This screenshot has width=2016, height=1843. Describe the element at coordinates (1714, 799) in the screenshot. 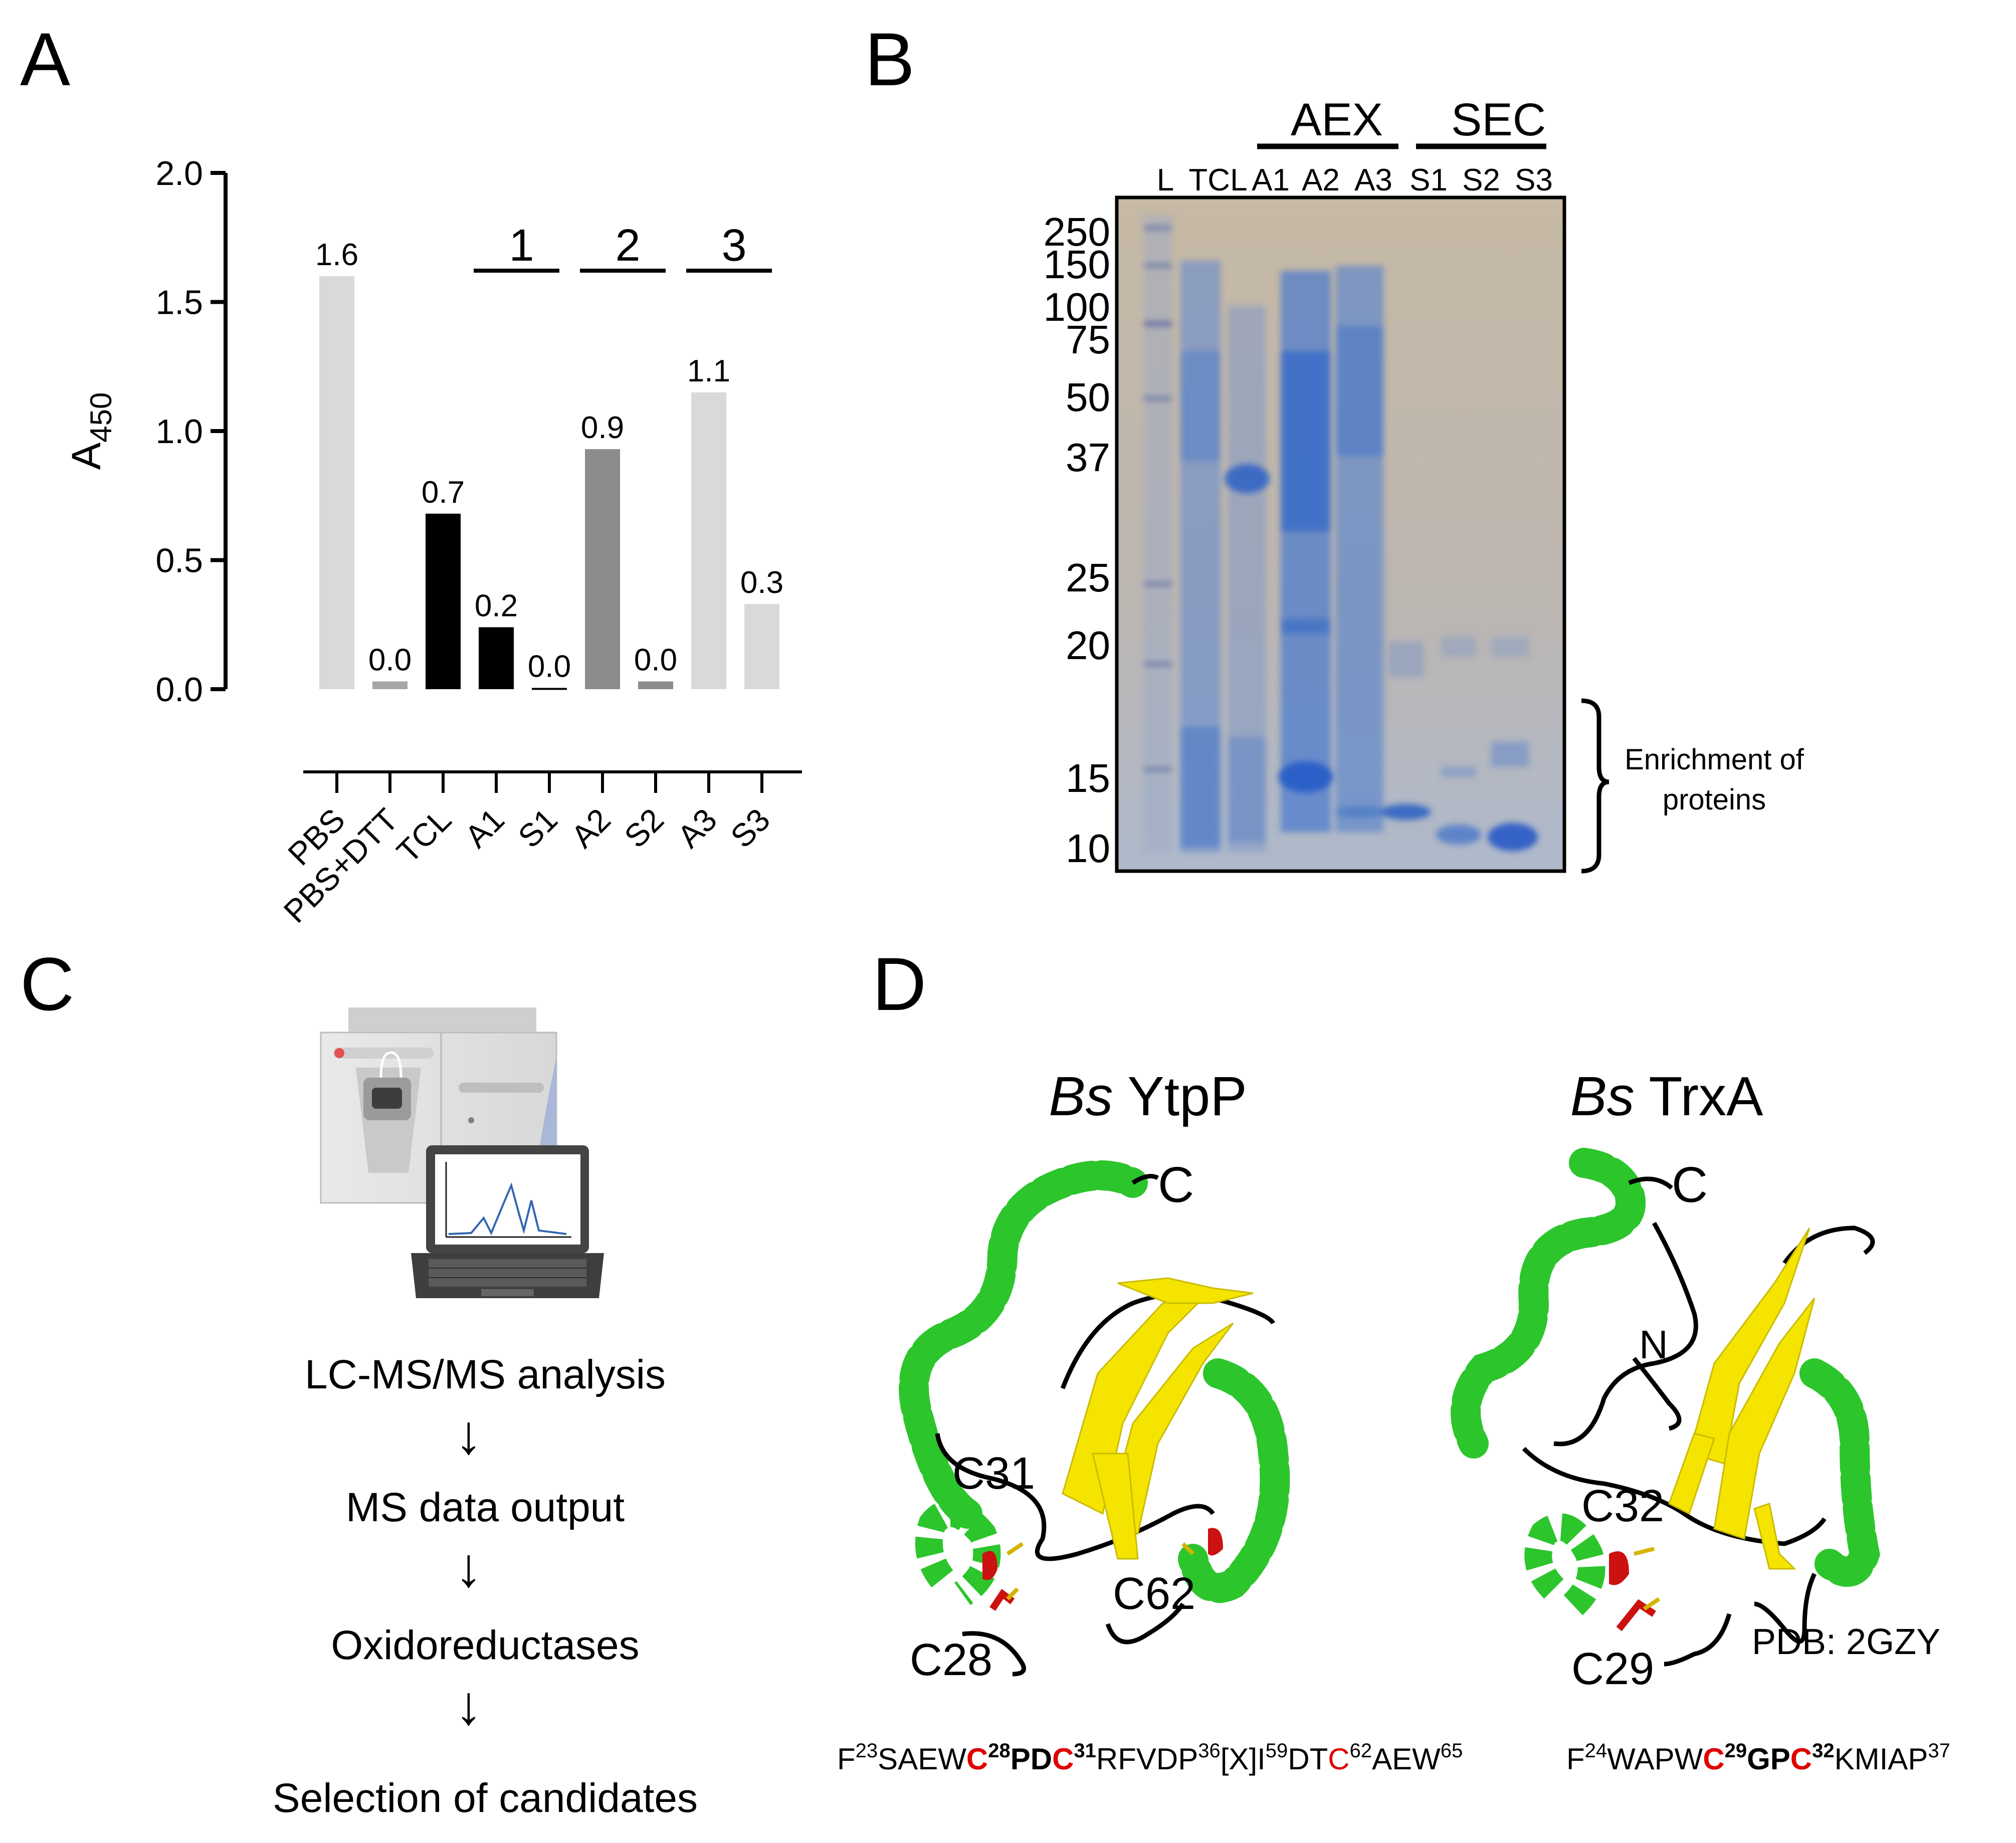

I see `enrichment-label-line2: proteins` at that location.